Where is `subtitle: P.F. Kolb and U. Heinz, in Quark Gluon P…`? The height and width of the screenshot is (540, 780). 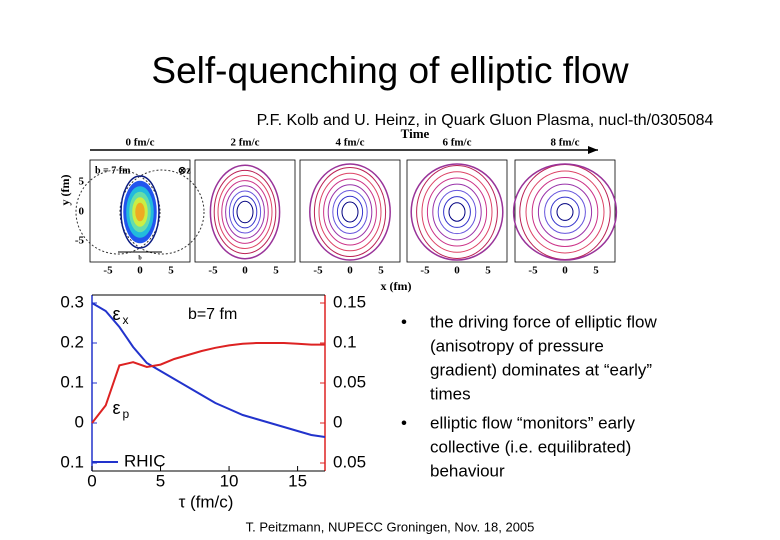
subtitle: P.F. Kolb and U. Heinz, in Quark Gluon P… is located at coordinates (485, 120).